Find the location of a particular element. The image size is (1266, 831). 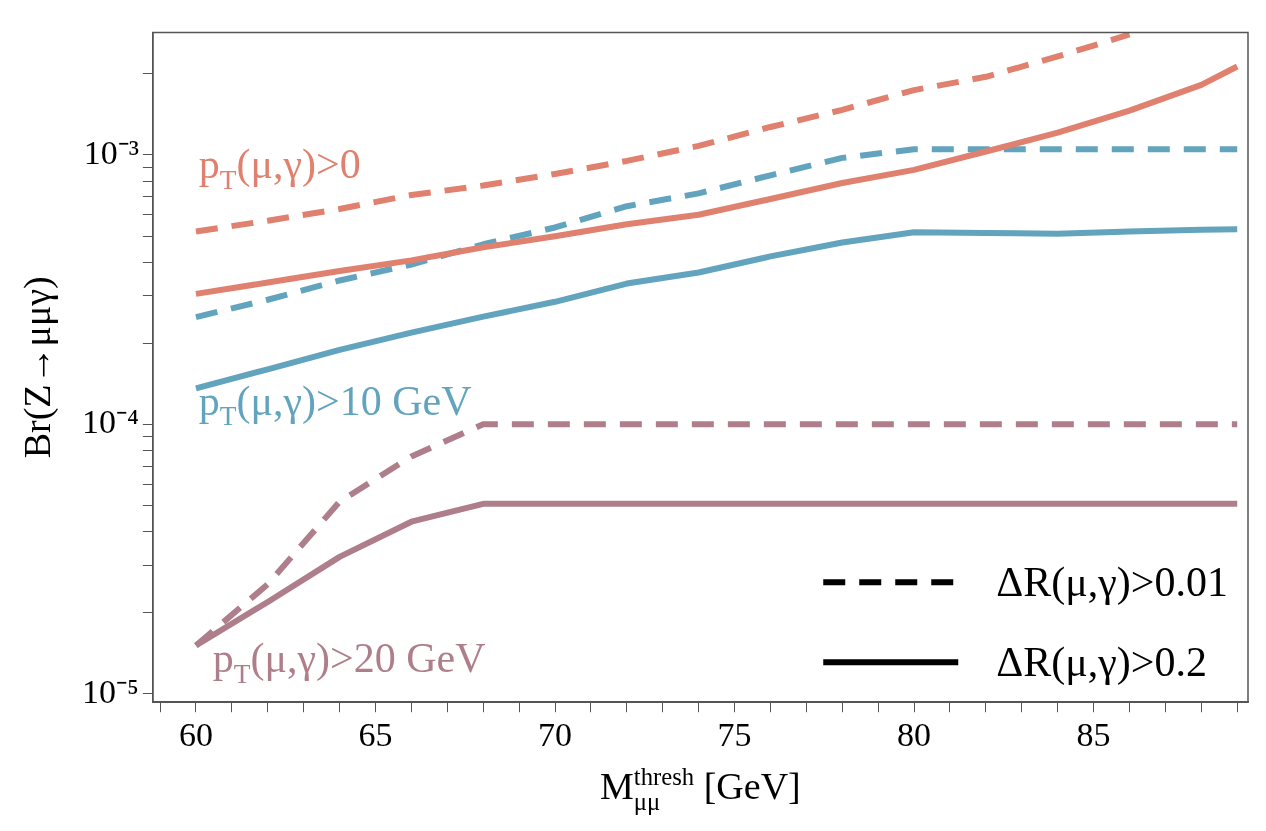

y-axis-title: Br(Z→μμγ) is located at coordinates (37, 367).